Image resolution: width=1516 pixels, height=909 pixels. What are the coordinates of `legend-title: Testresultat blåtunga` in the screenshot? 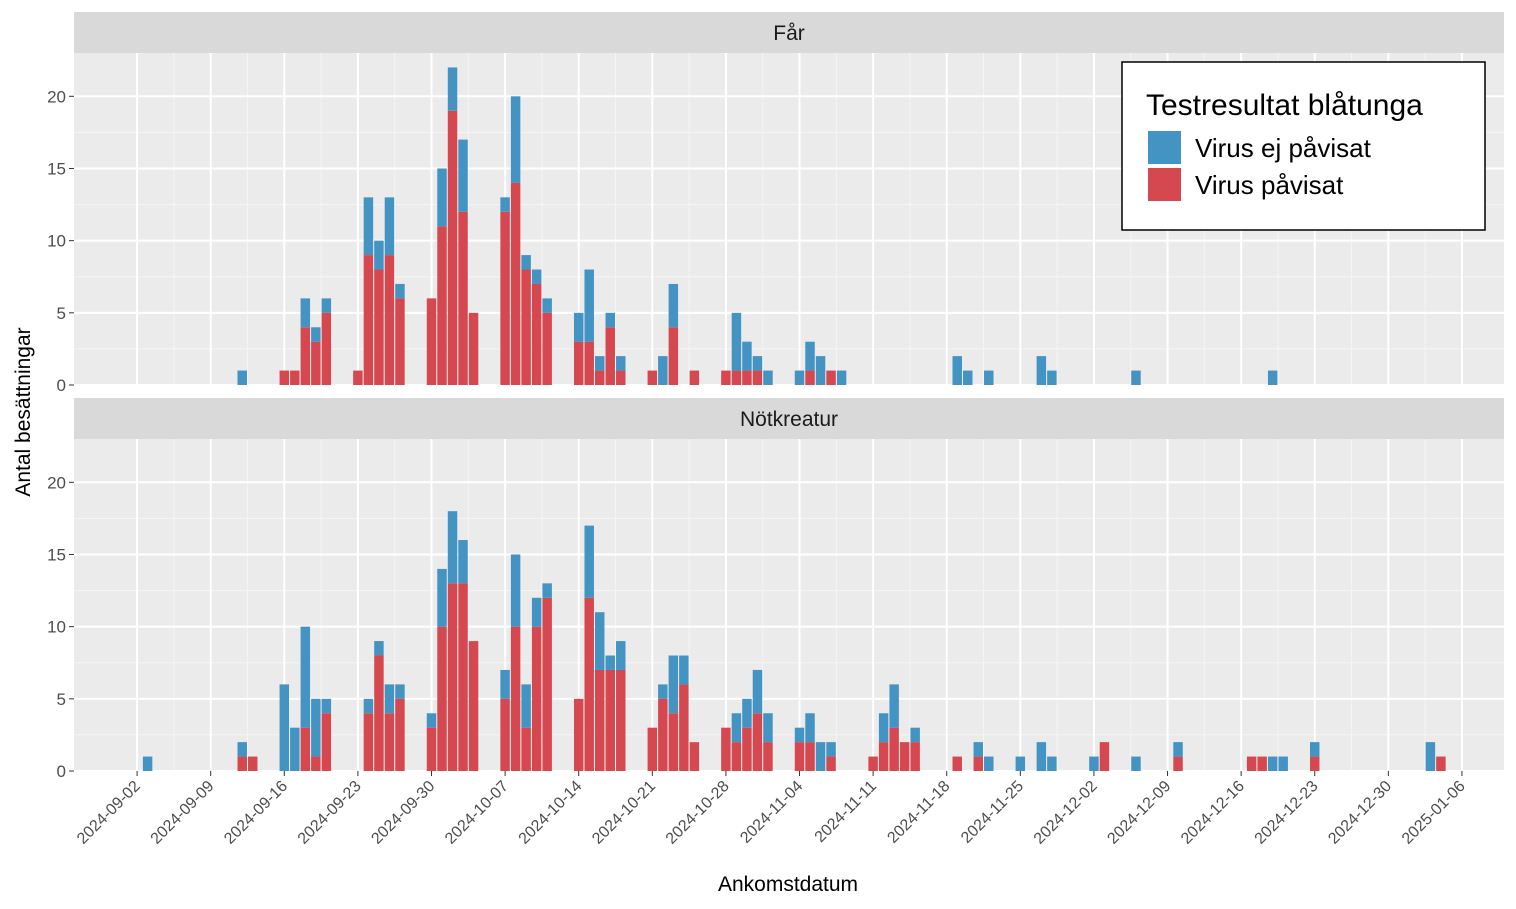 It's located at (1284, 105).